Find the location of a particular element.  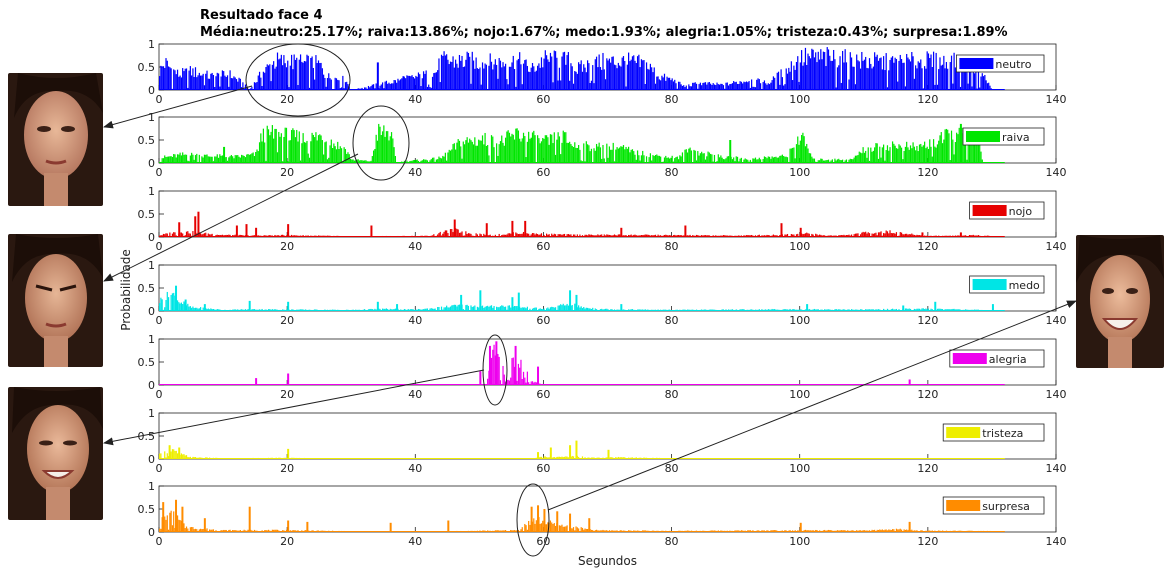

x-axis-label: Segundos is located at coordinates (607, 561).